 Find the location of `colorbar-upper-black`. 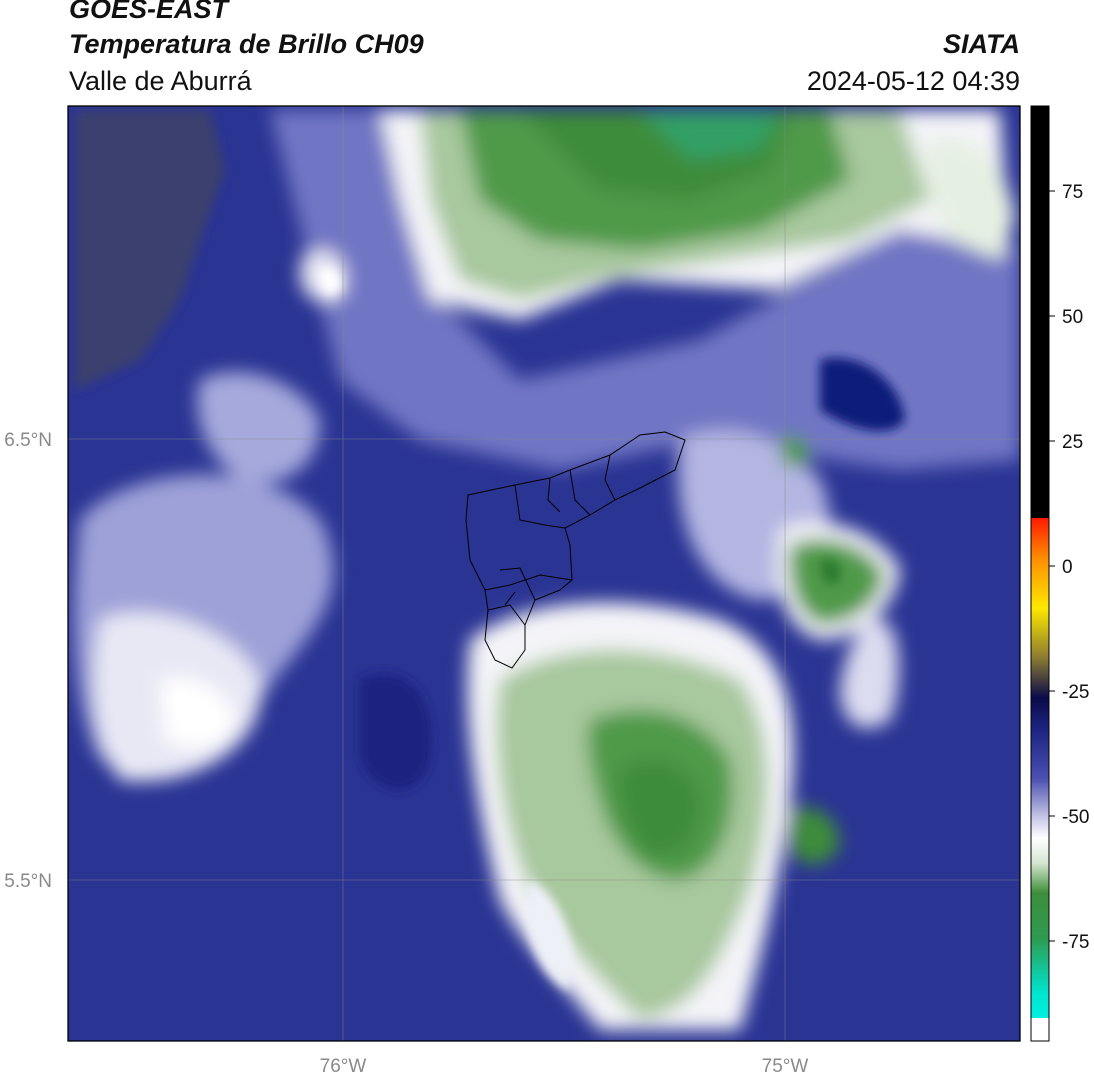

colorbar-upper-black is located at coordinates (1040, 312).